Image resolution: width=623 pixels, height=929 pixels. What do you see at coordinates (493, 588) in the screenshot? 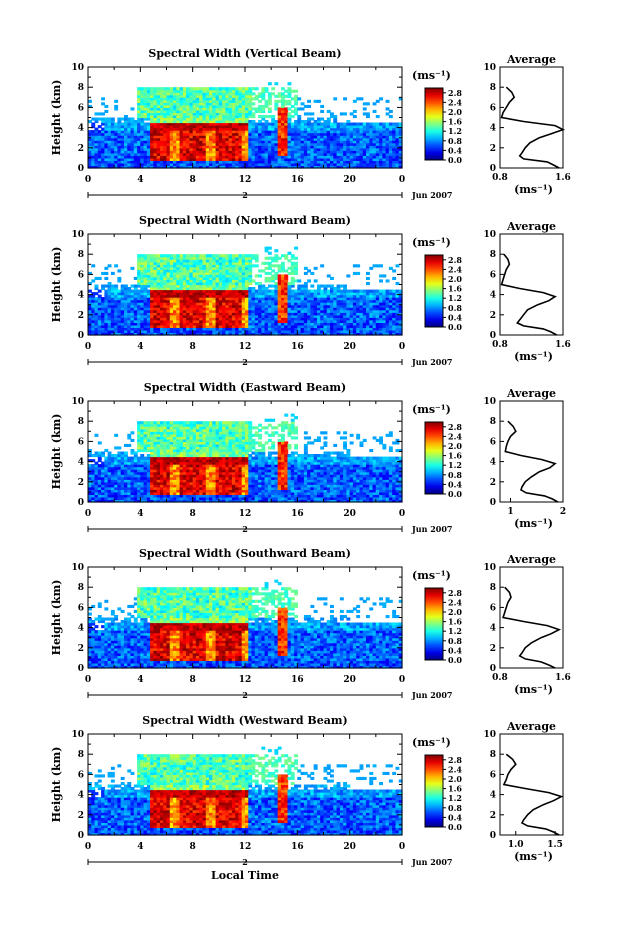
I see `avg-y-tick-label: 8` at bounding box center [493, 588].